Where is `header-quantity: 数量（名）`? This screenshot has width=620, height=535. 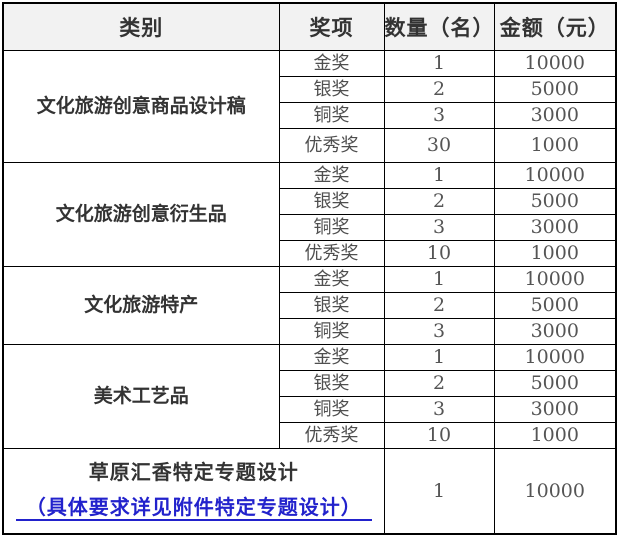
header-quantity: 数量（名） is located at coordinates (439, 26).